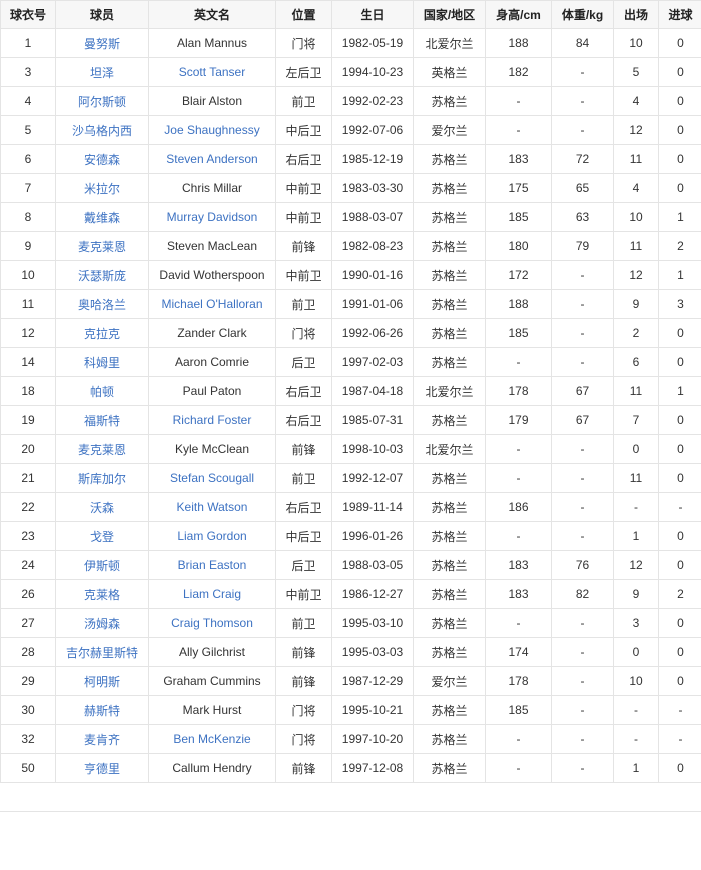  Describe the element at coordinates (102, 304) in the screenshot. I see `cell-player: 奥哈洛兰` at that location.